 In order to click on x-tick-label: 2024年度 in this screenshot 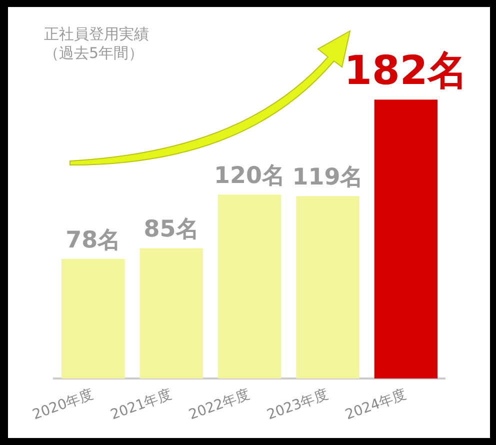, I will do `click(376, 405)`.